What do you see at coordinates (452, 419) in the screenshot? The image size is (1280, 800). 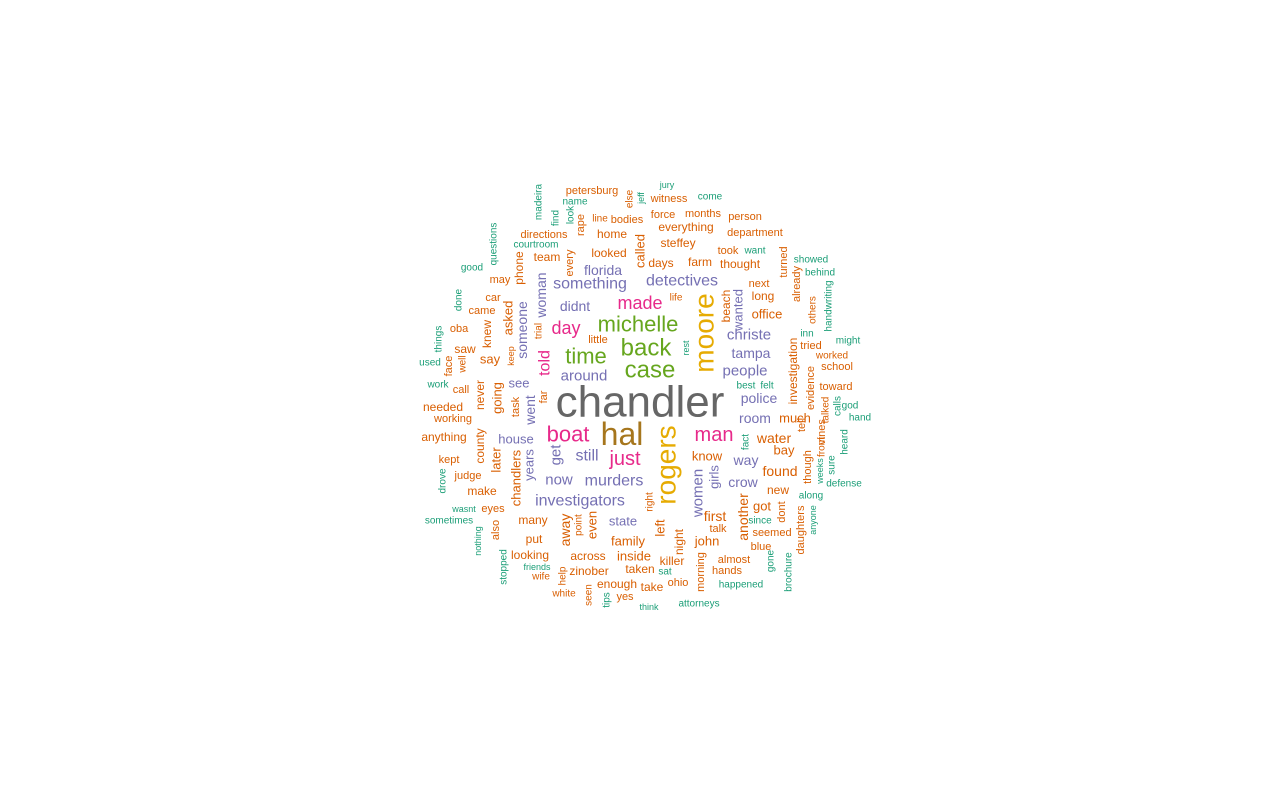 I see `word-working: working` at bounding box center [452, 419].